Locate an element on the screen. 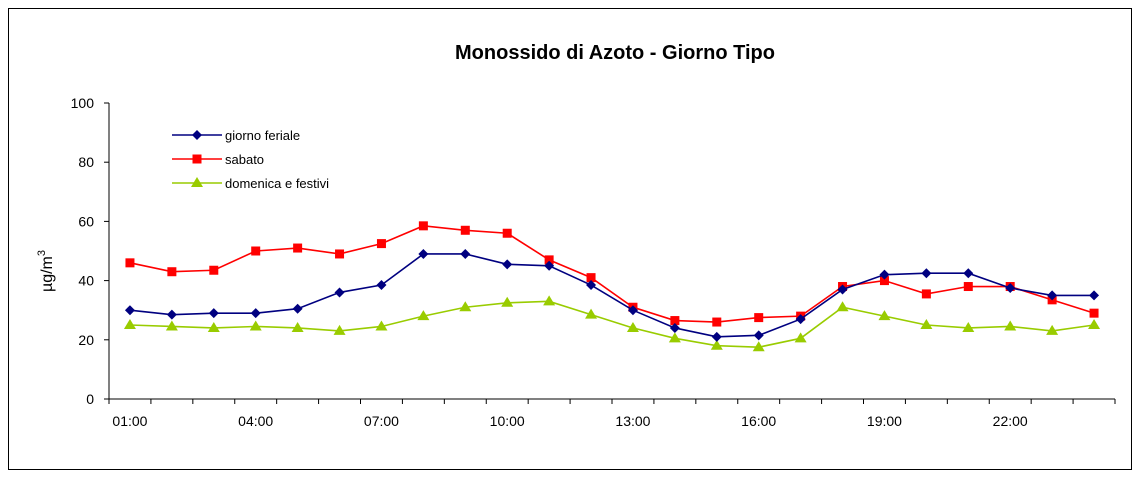  x-tick-label: 16:00 is located at coordinates (758, 421).